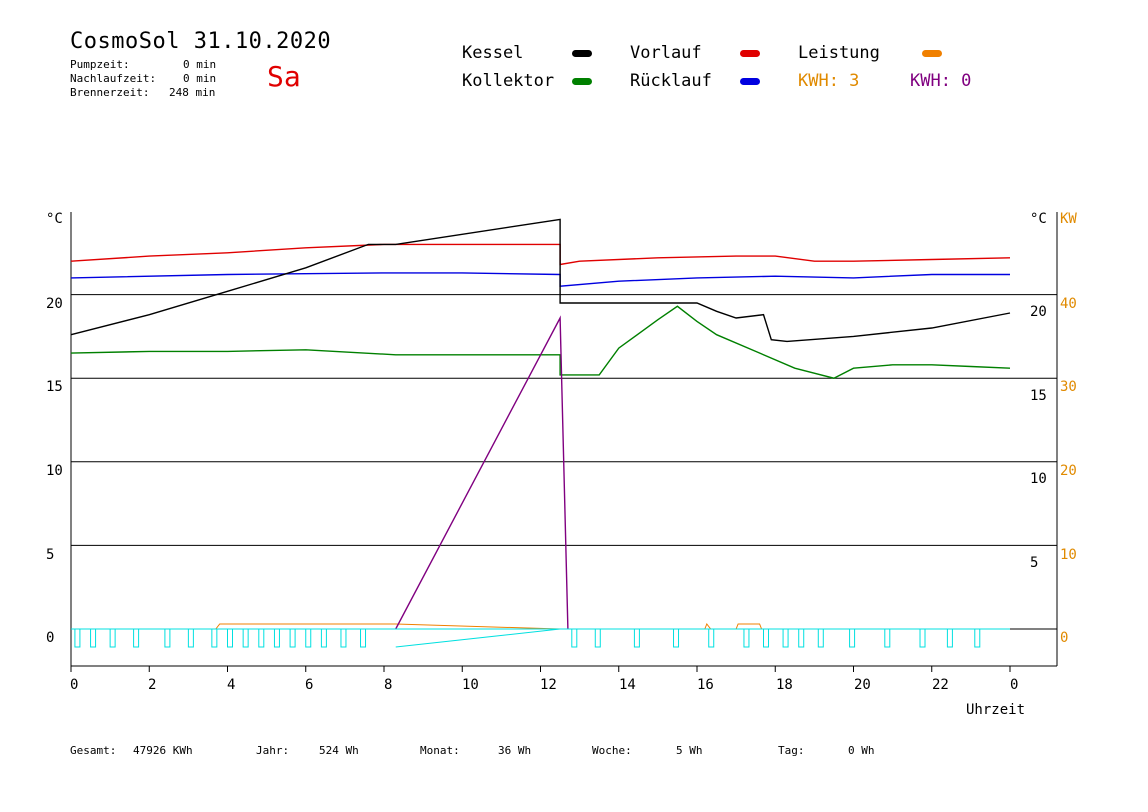 This screenshot has width=1148, height=812. I want to click on legend-ruecklauf-label: Rücklauf, so click(671, 81).